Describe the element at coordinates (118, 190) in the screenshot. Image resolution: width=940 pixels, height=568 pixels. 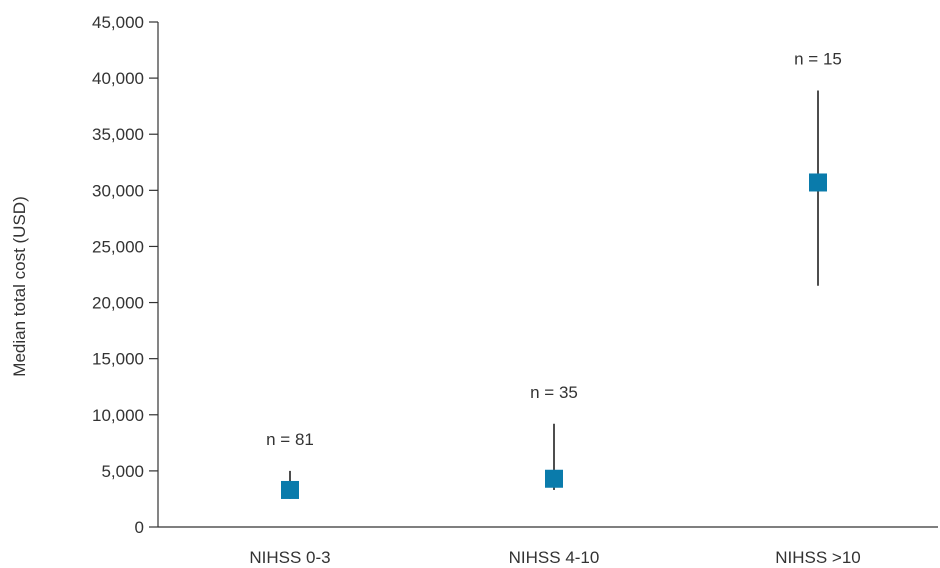
I see `y-tick-label: 30,000` at that location.